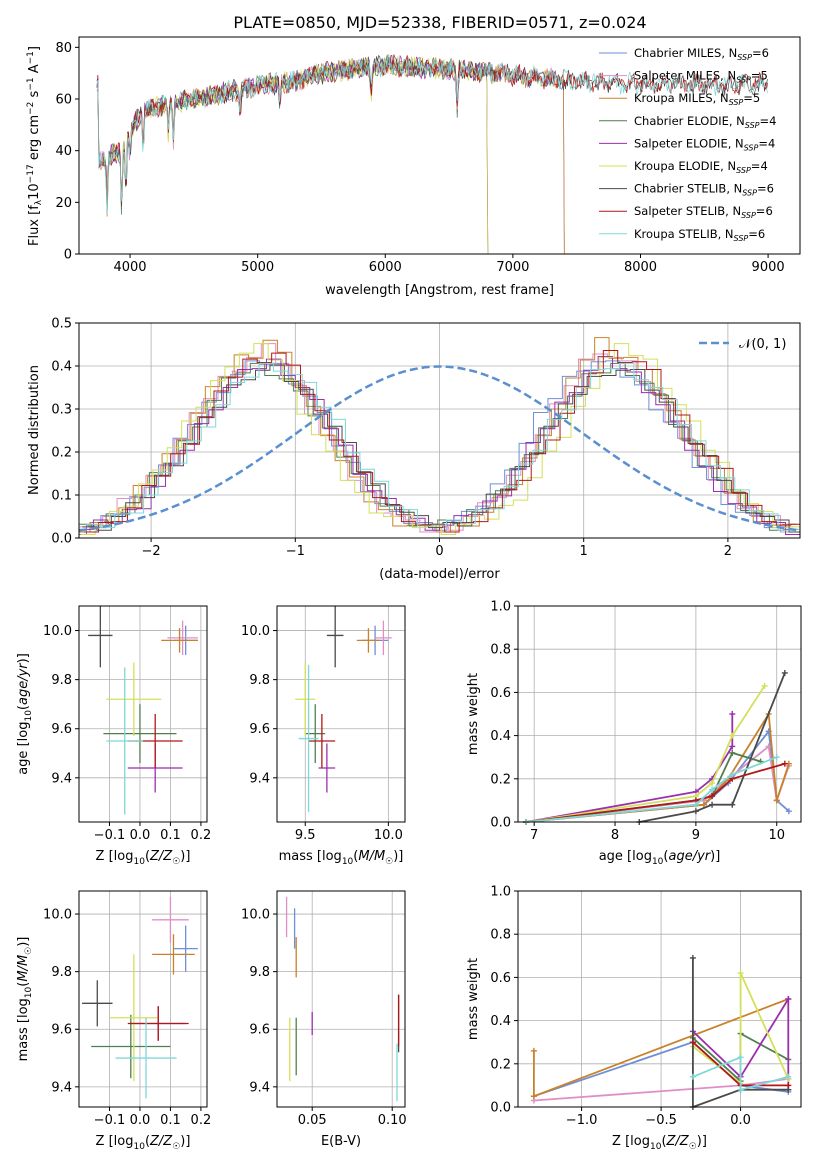 The width and height of the screenshot is (819, 1170). I want to click on z-age-frame, so click(143, 714).